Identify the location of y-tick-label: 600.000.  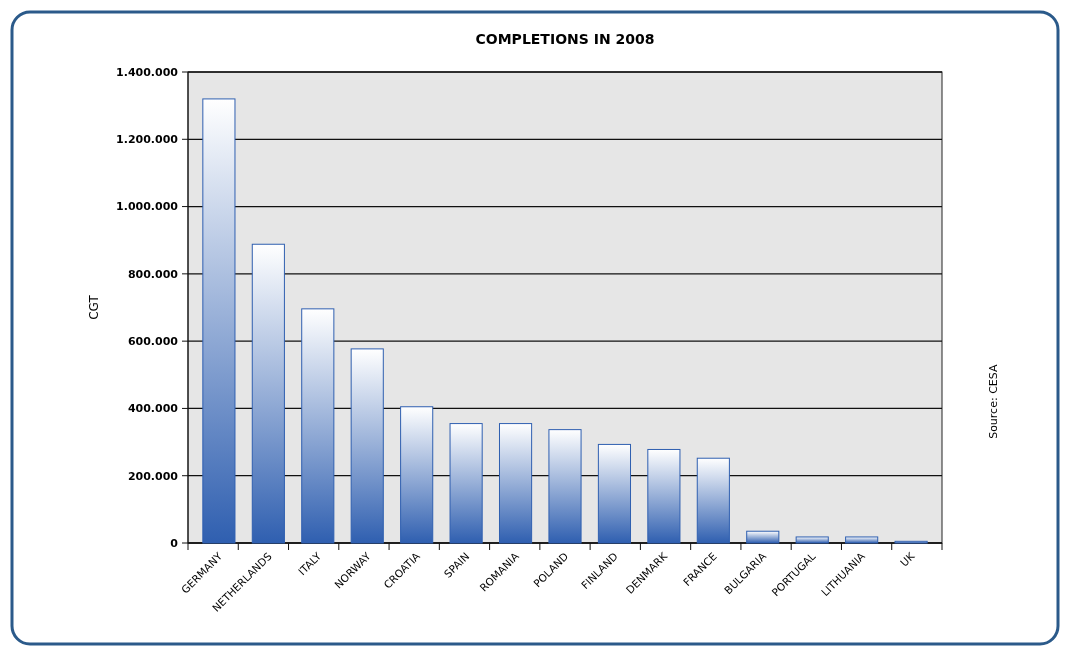
(153, 341).